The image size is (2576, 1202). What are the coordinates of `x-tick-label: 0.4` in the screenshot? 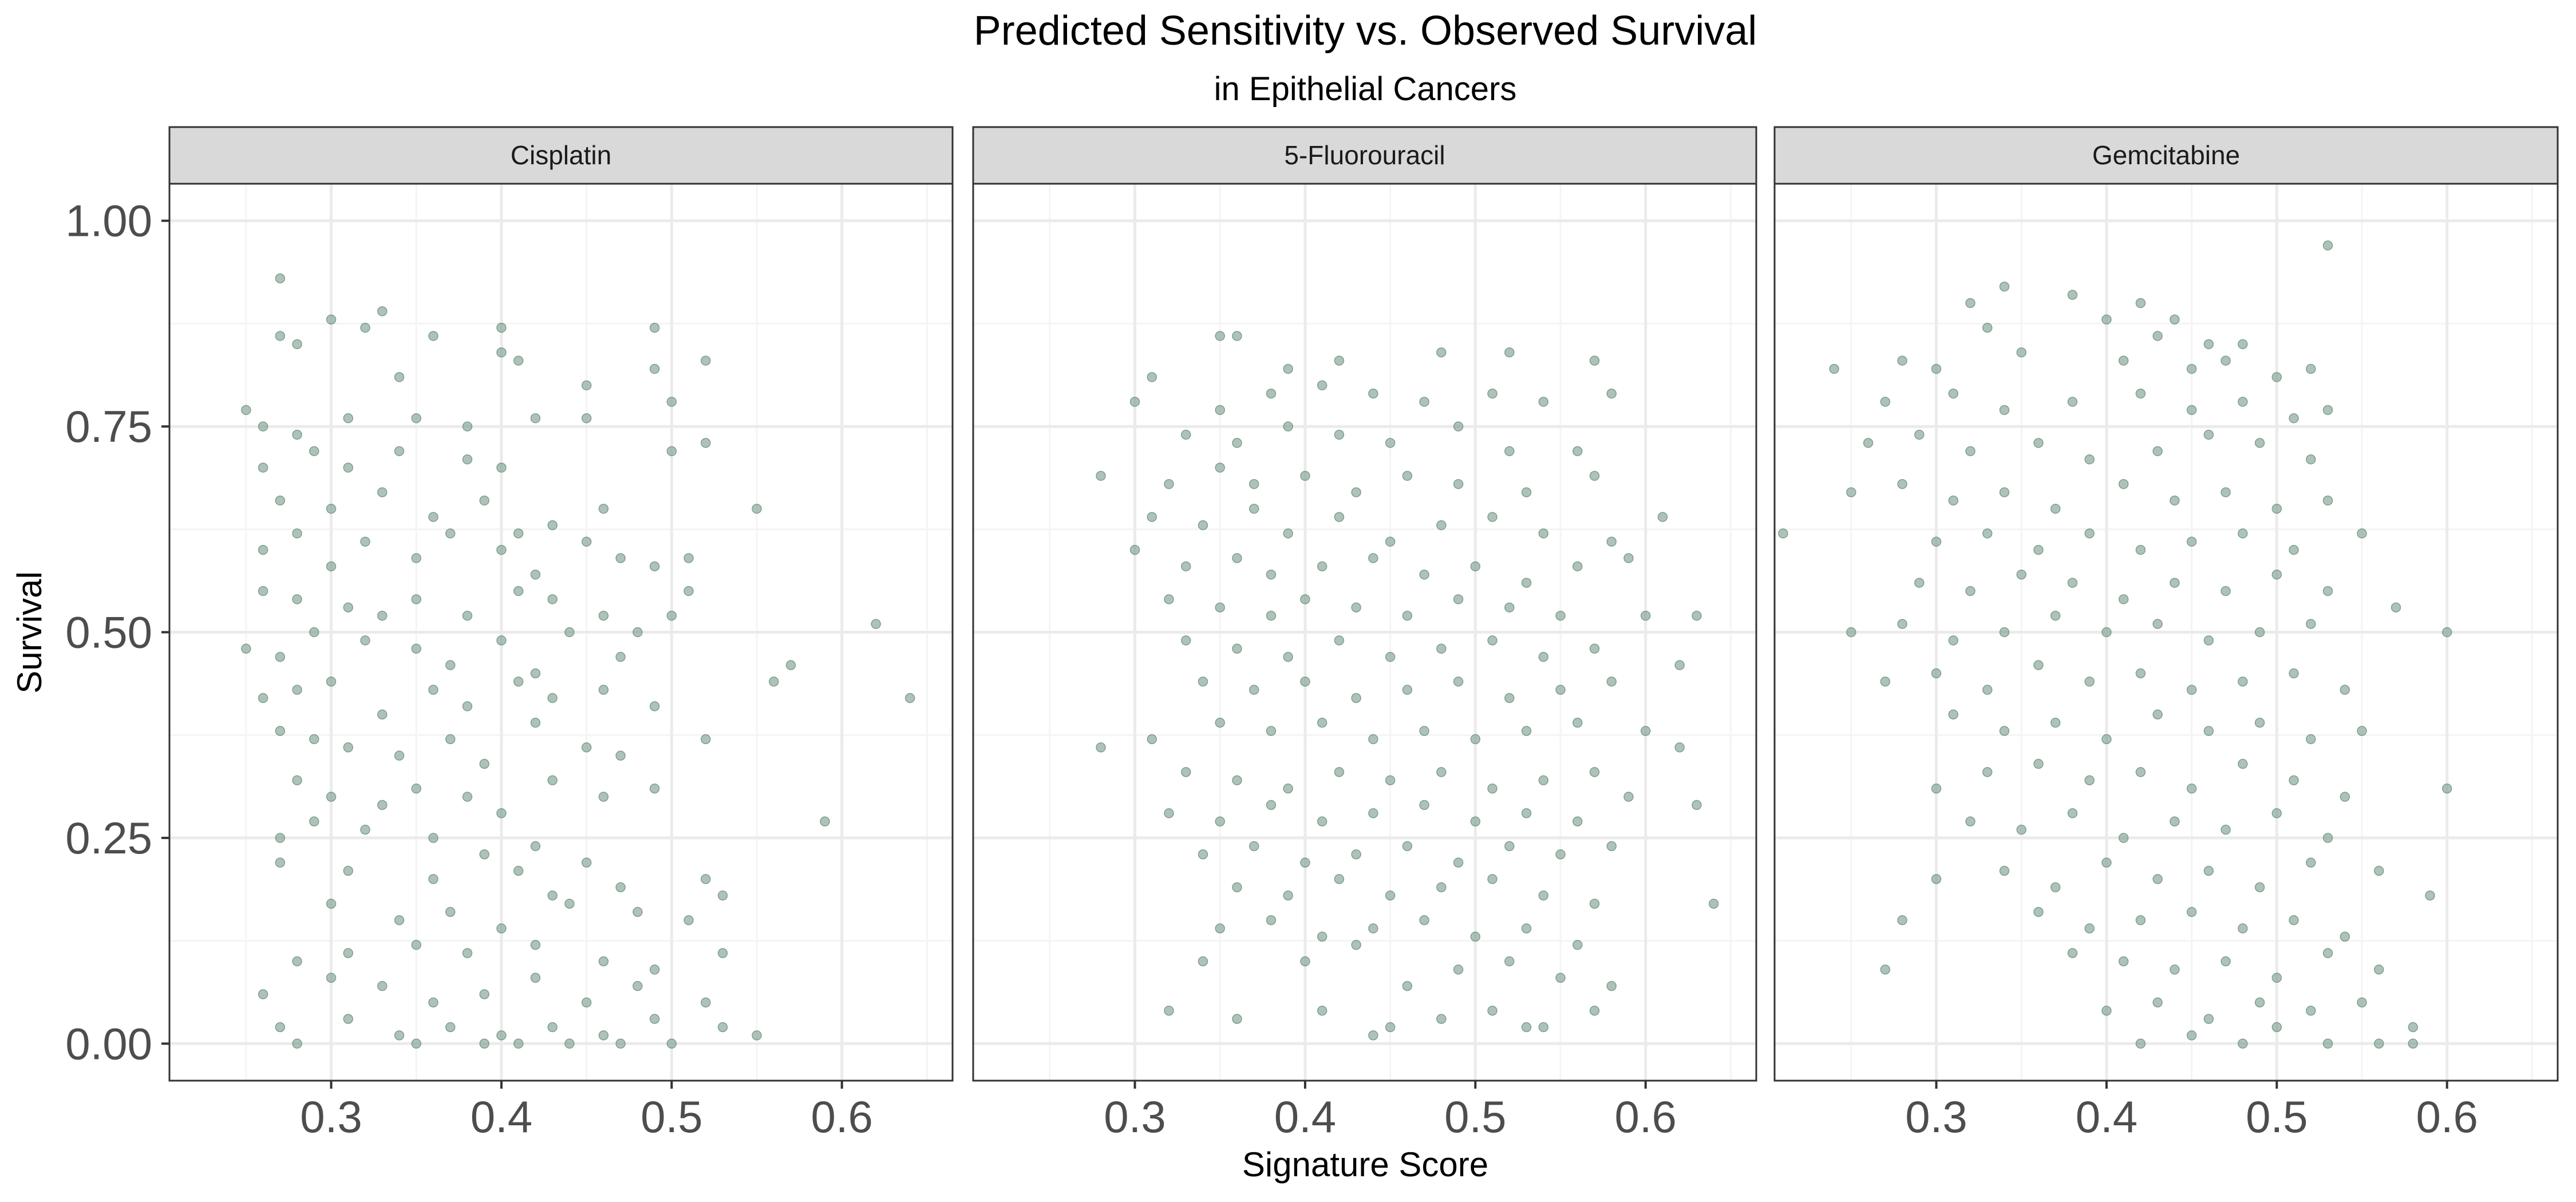 It's located at (501, 1117).